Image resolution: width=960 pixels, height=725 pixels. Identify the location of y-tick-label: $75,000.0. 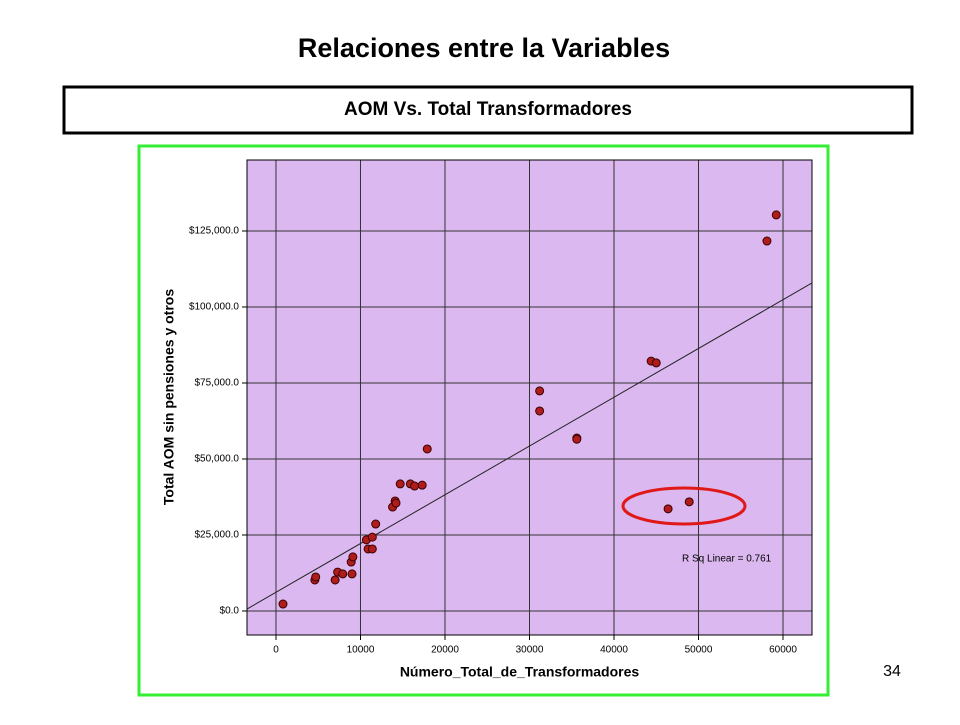
(217, 383).